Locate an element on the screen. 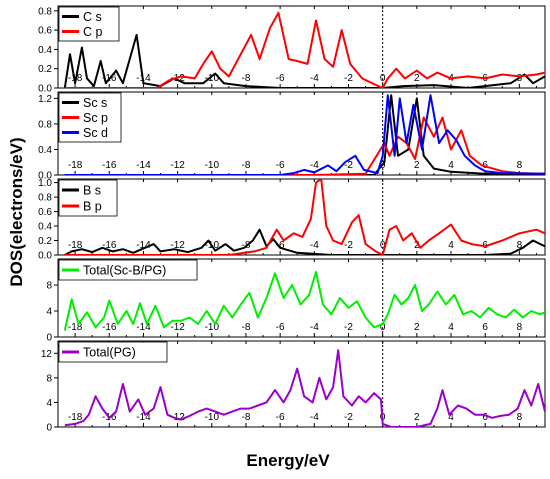 This screenshot has width=550, height=479. series-line-sc-p is located at coordinates (304, 145).